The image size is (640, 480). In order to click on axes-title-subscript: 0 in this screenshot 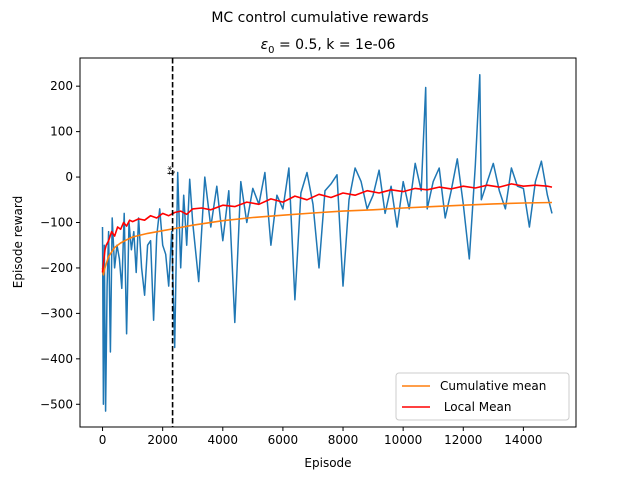, I will do `click(271, 50)`.